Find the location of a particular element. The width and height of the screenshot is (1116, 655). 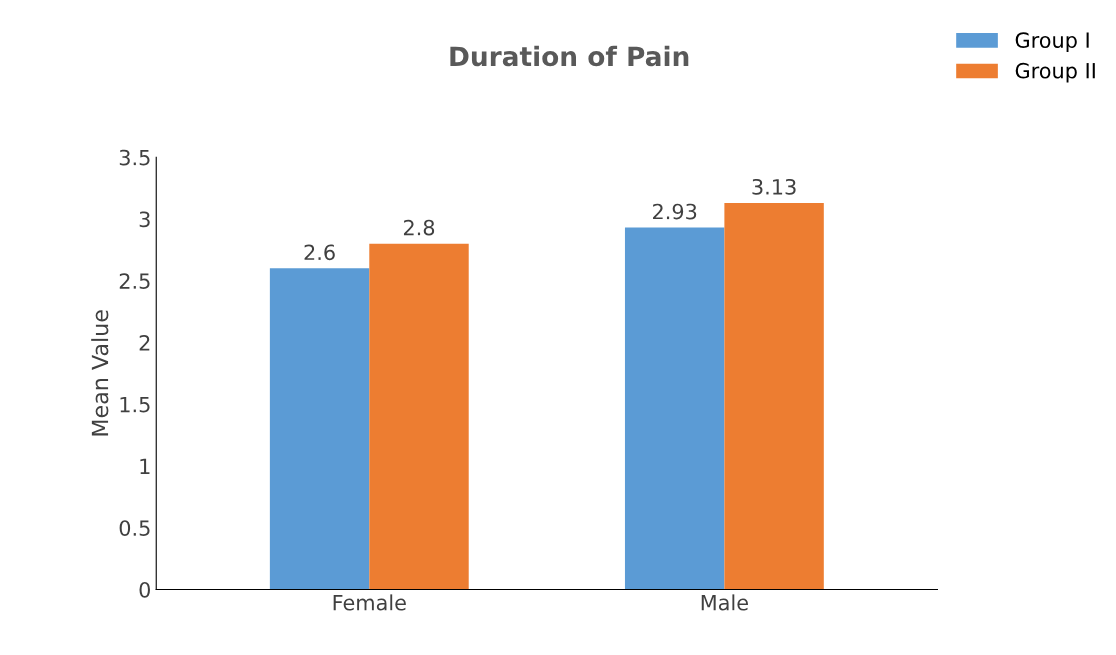

y-tick-label: 3 is located at coordinates (144, 219).